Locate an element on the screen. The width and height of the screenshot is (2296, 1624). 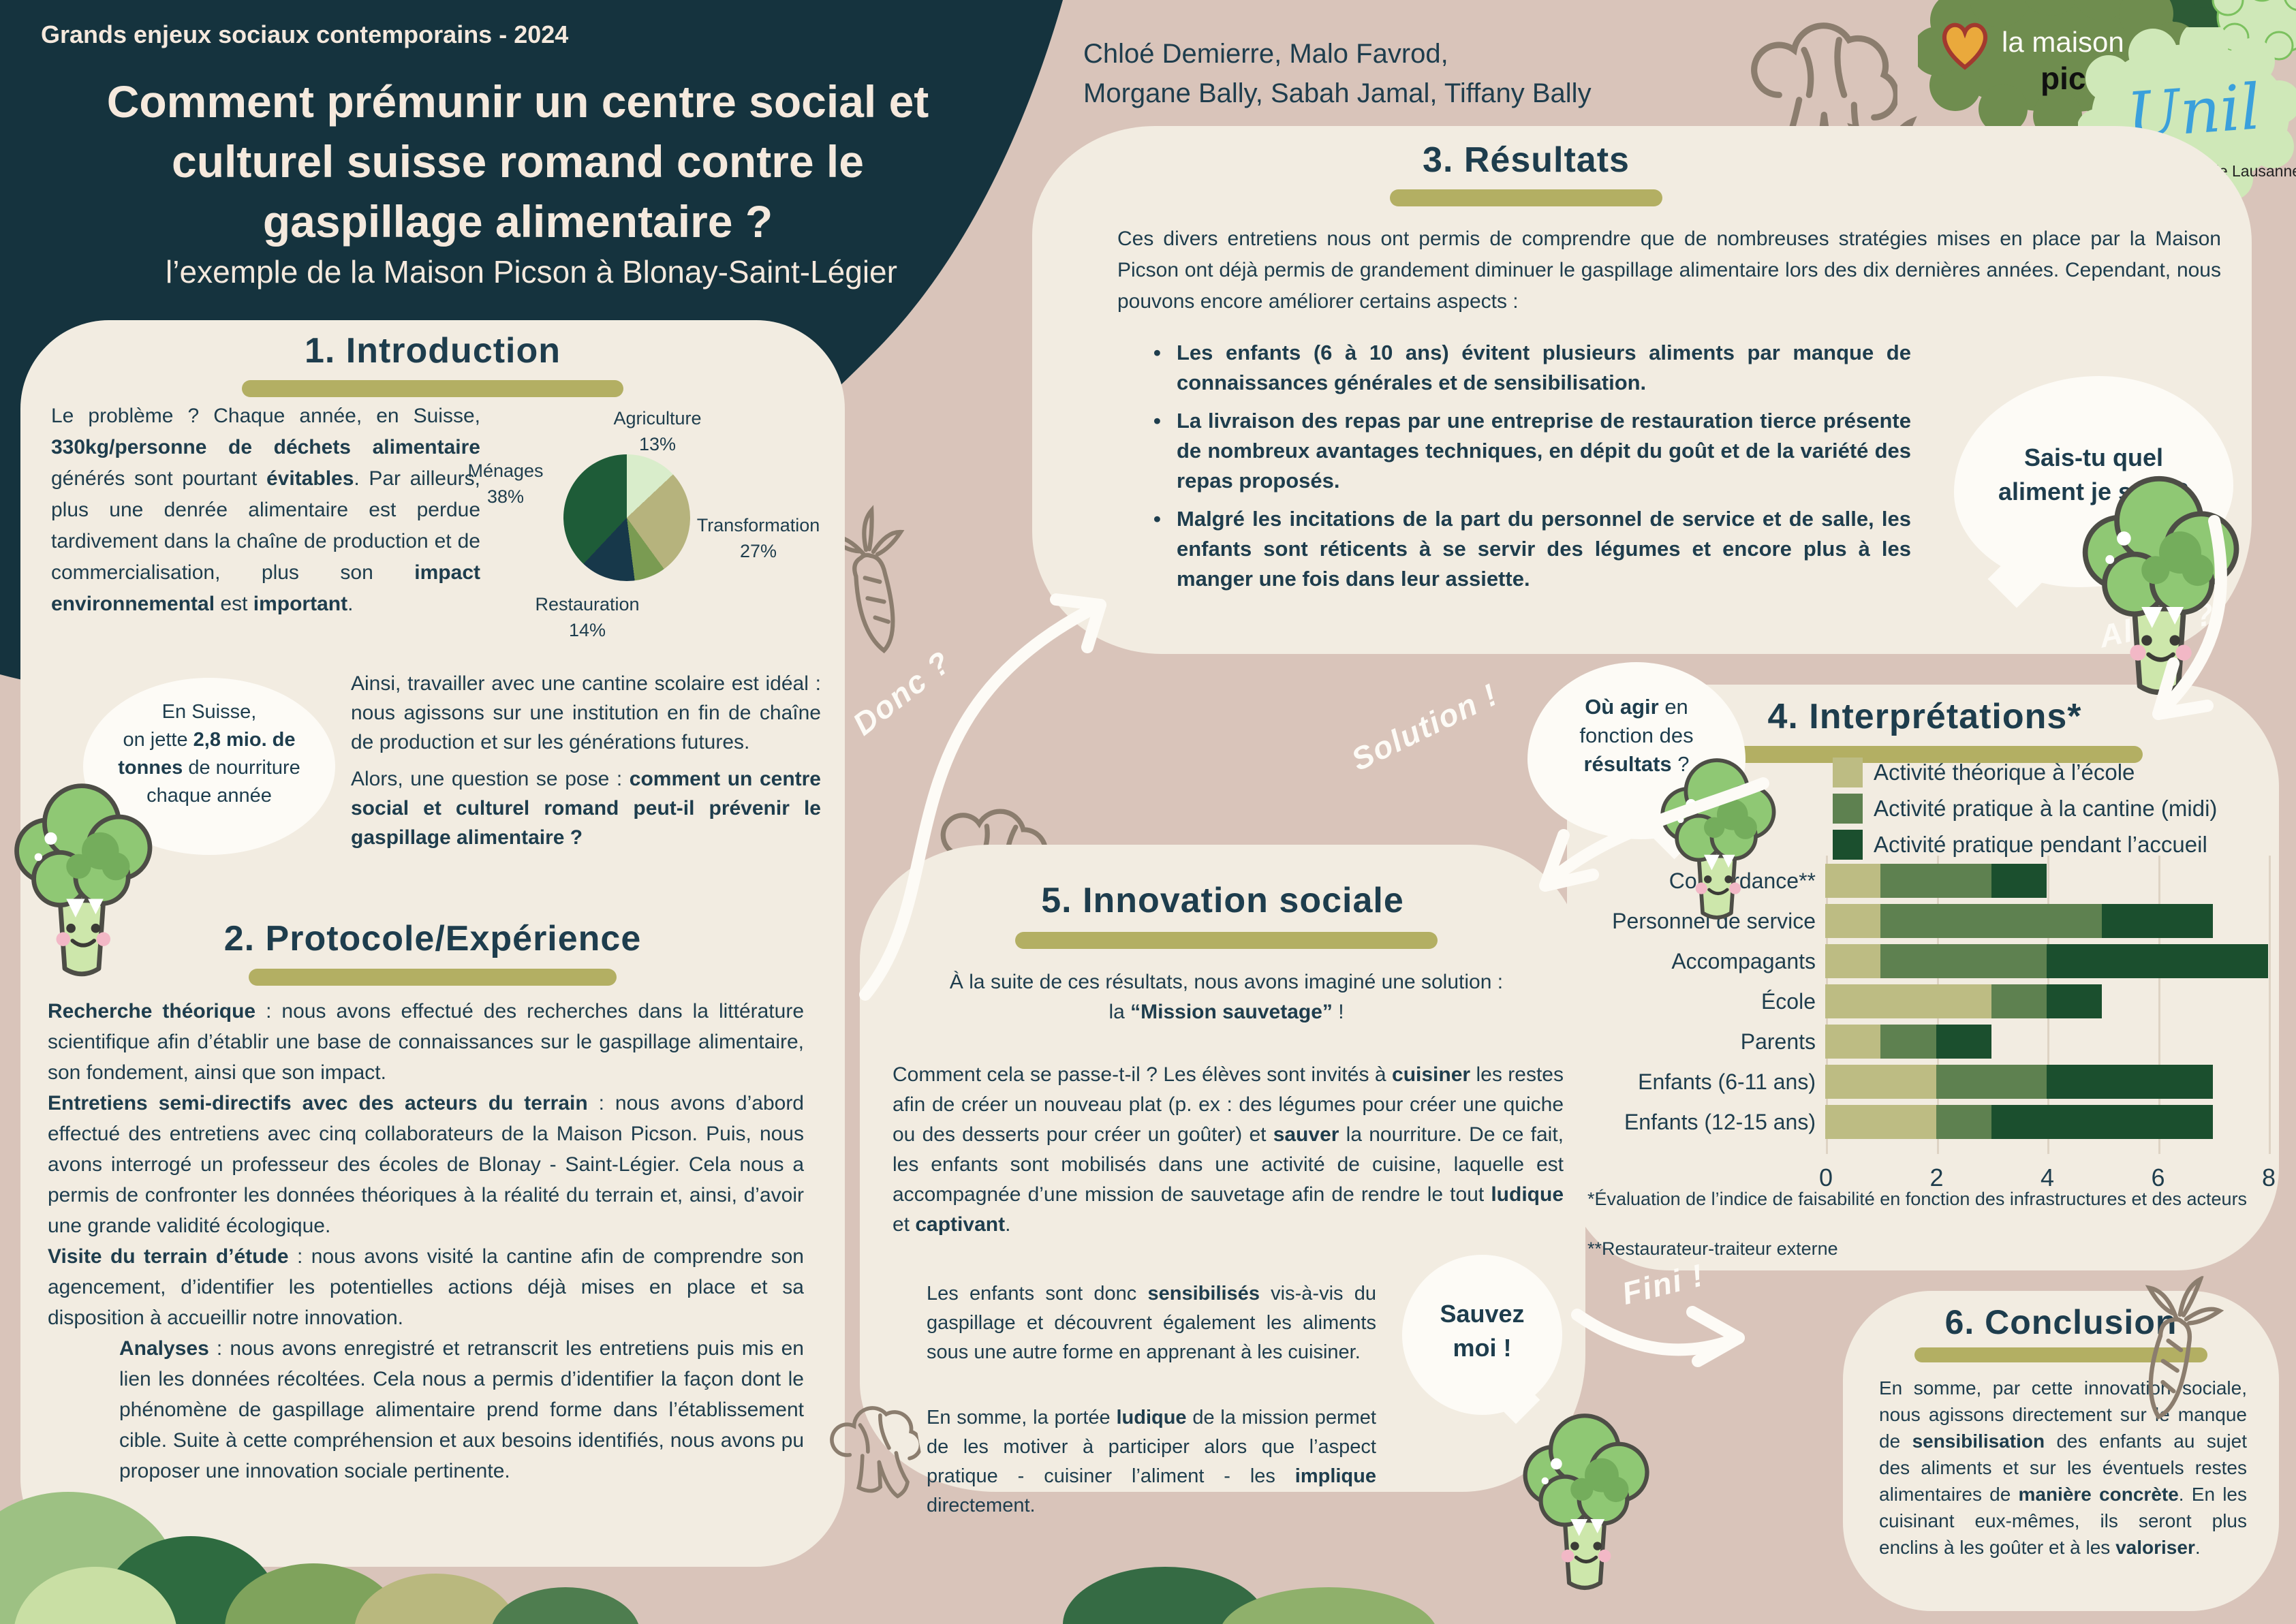
legend-label: Activité pratique à la cantine (midi) is located at coordinates (2046, 808).